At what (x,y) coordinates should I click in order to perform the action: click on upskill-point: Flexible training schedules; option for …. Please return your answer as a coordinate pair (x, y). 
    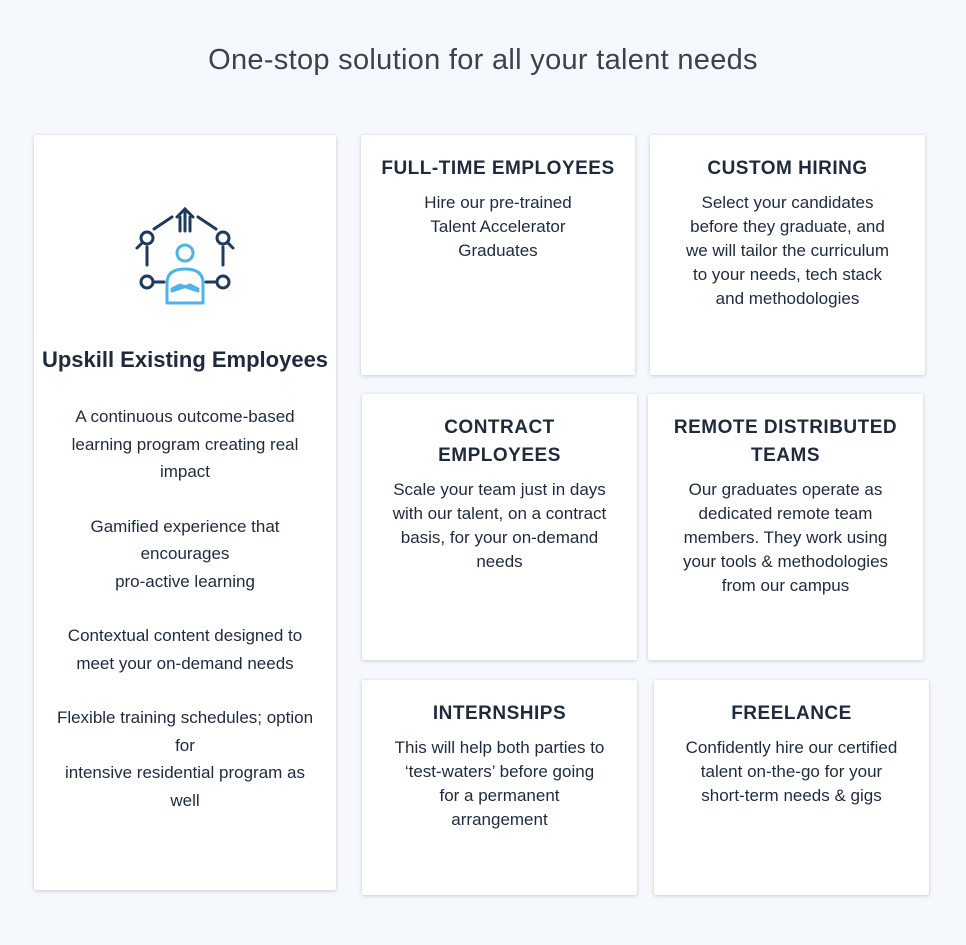
    Looking at the image, I should click on (185, 759).